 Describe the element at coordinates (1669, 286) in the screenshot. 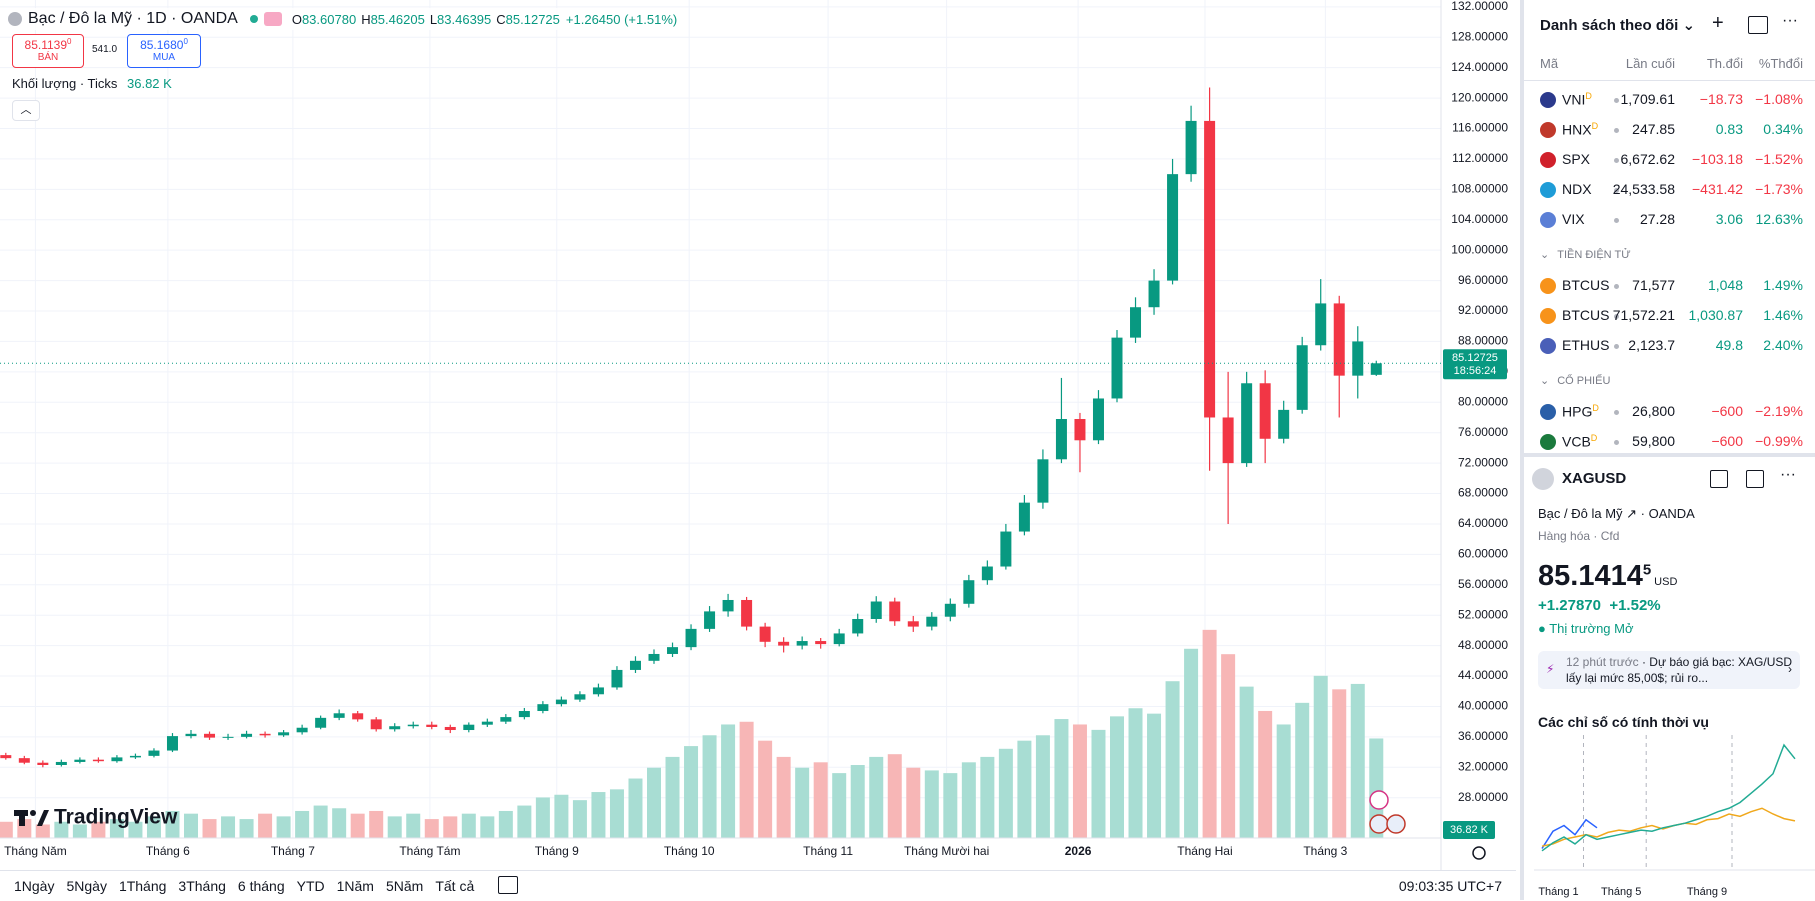

I see `watchlist-row: BTCUS 71,577 1,048 1.49%` at that location.